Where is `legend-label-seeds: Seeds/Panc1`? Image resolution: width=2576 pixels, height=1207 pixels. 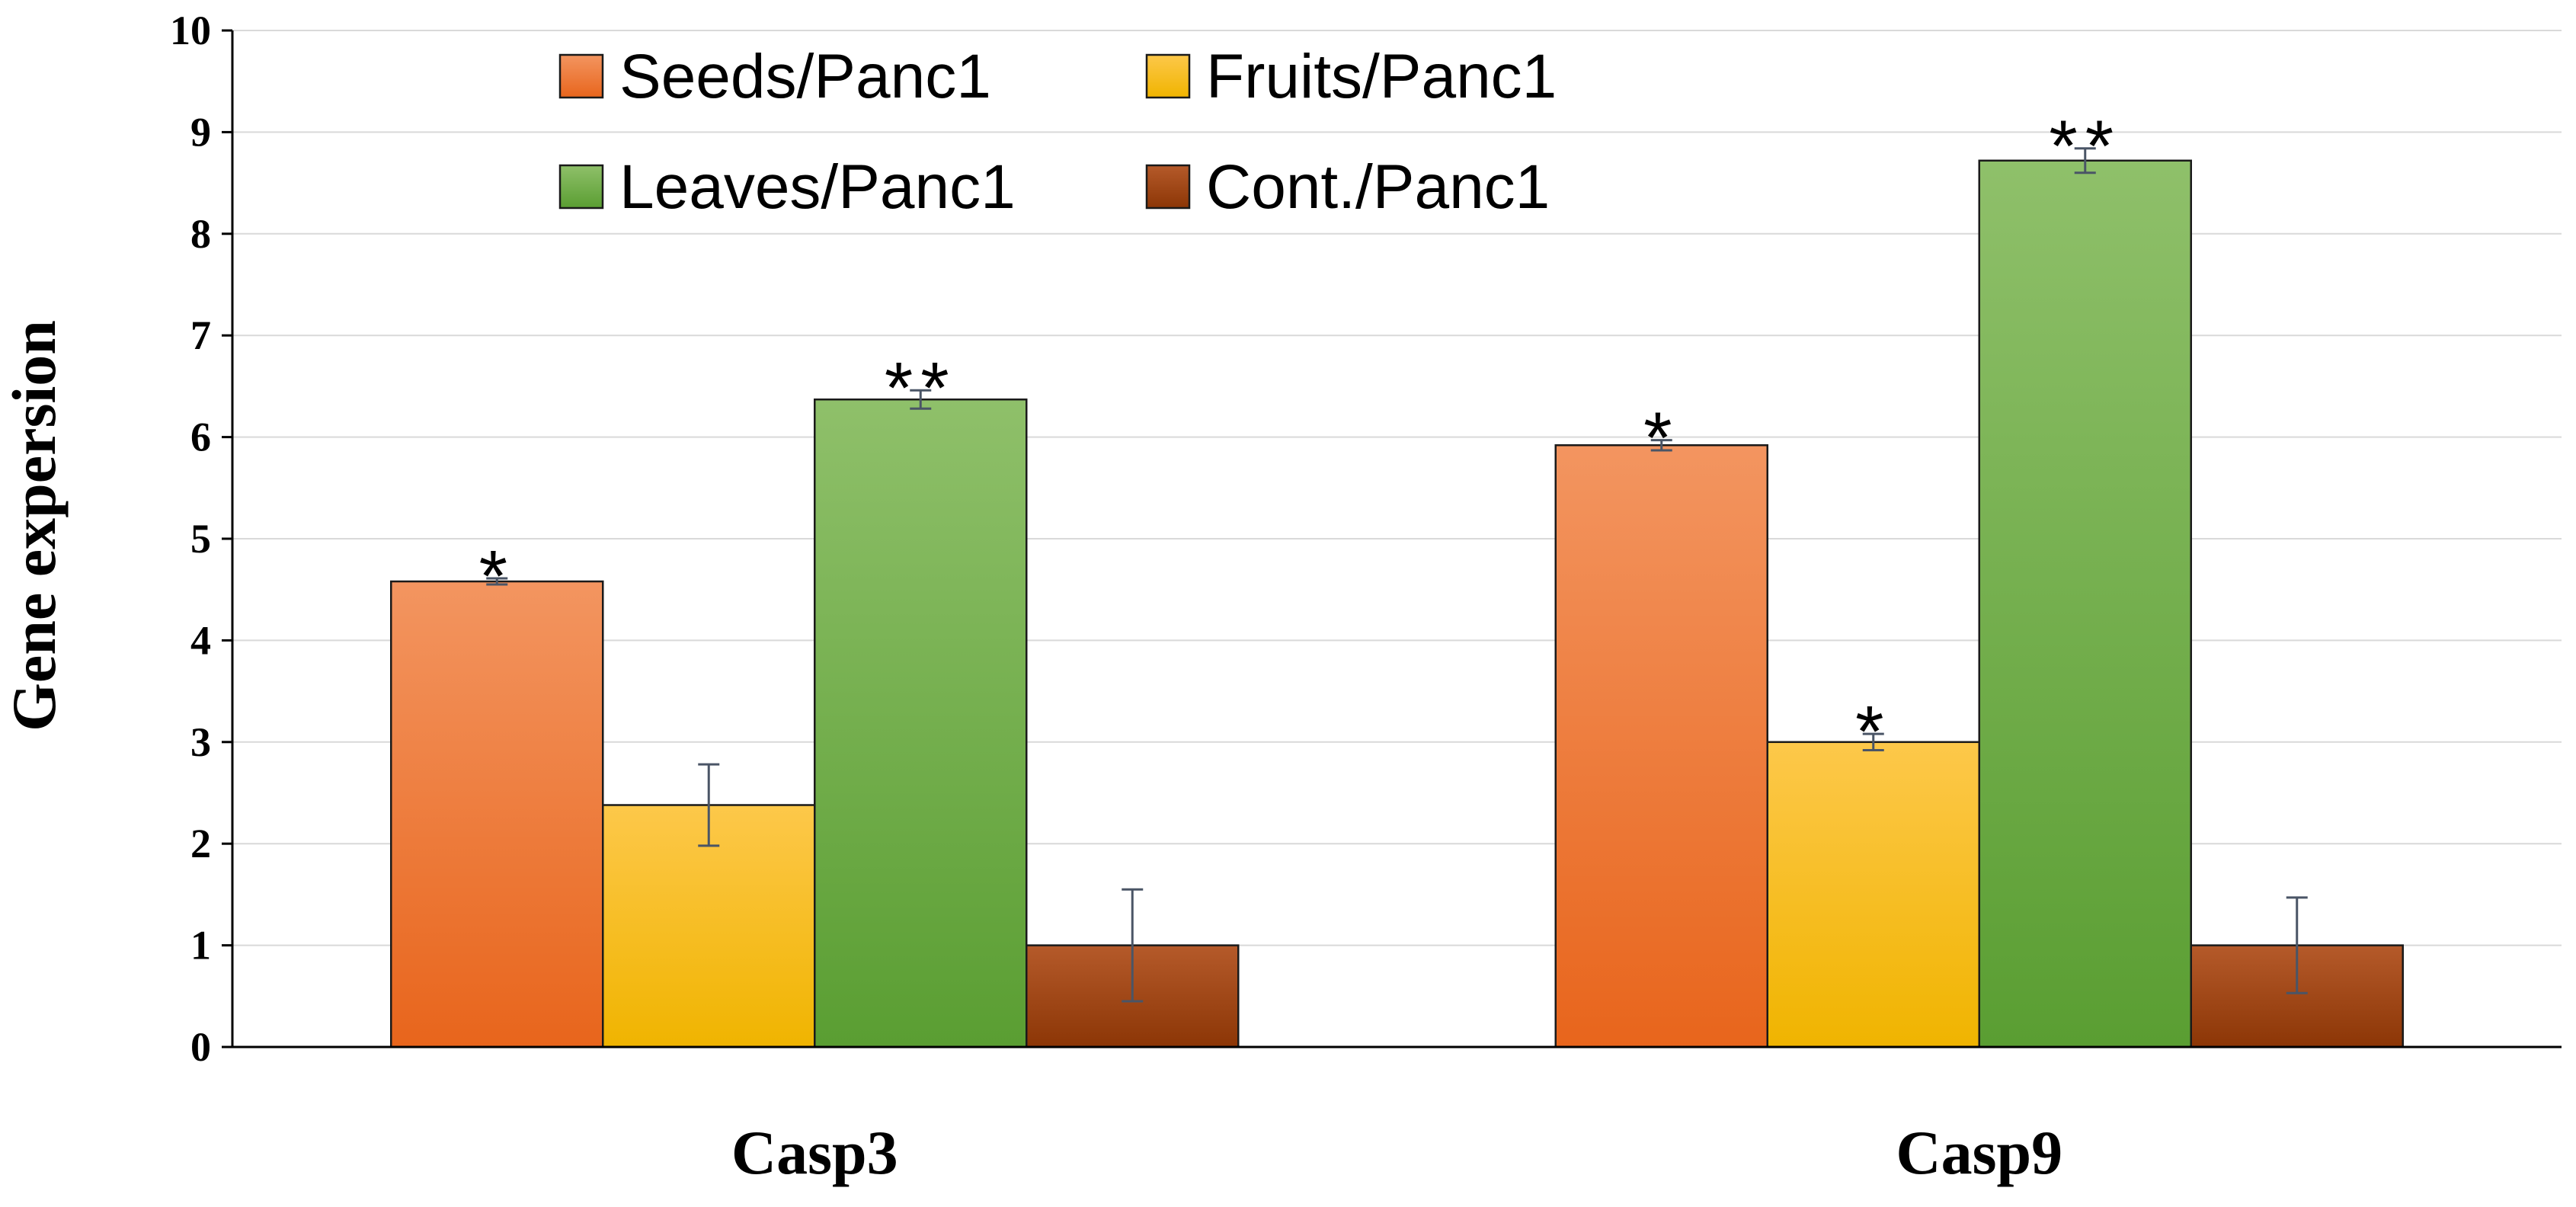 legend-label-seeds: Seeds/Panc1 is located at coordinates (805, 76).